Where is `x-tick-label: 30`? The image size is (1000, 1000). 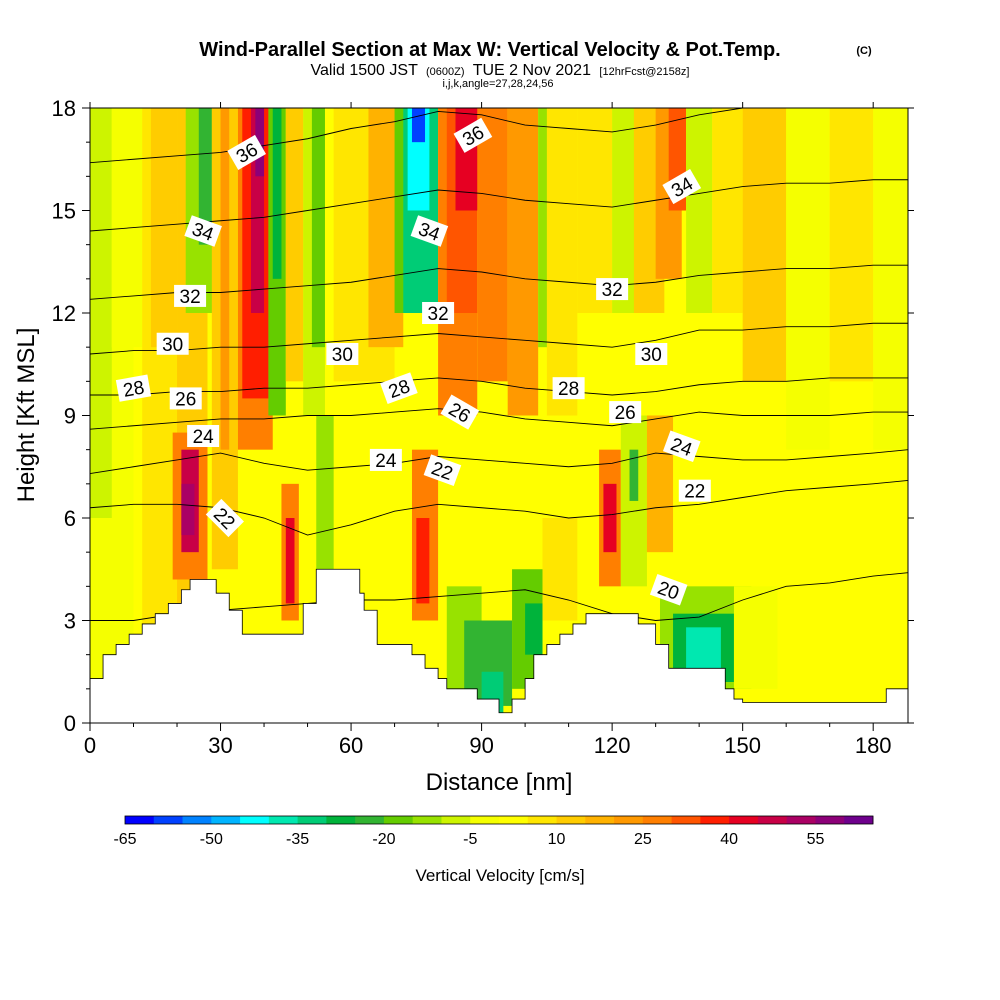
x-tick-label: 30 is located at coordinates (220, 745).